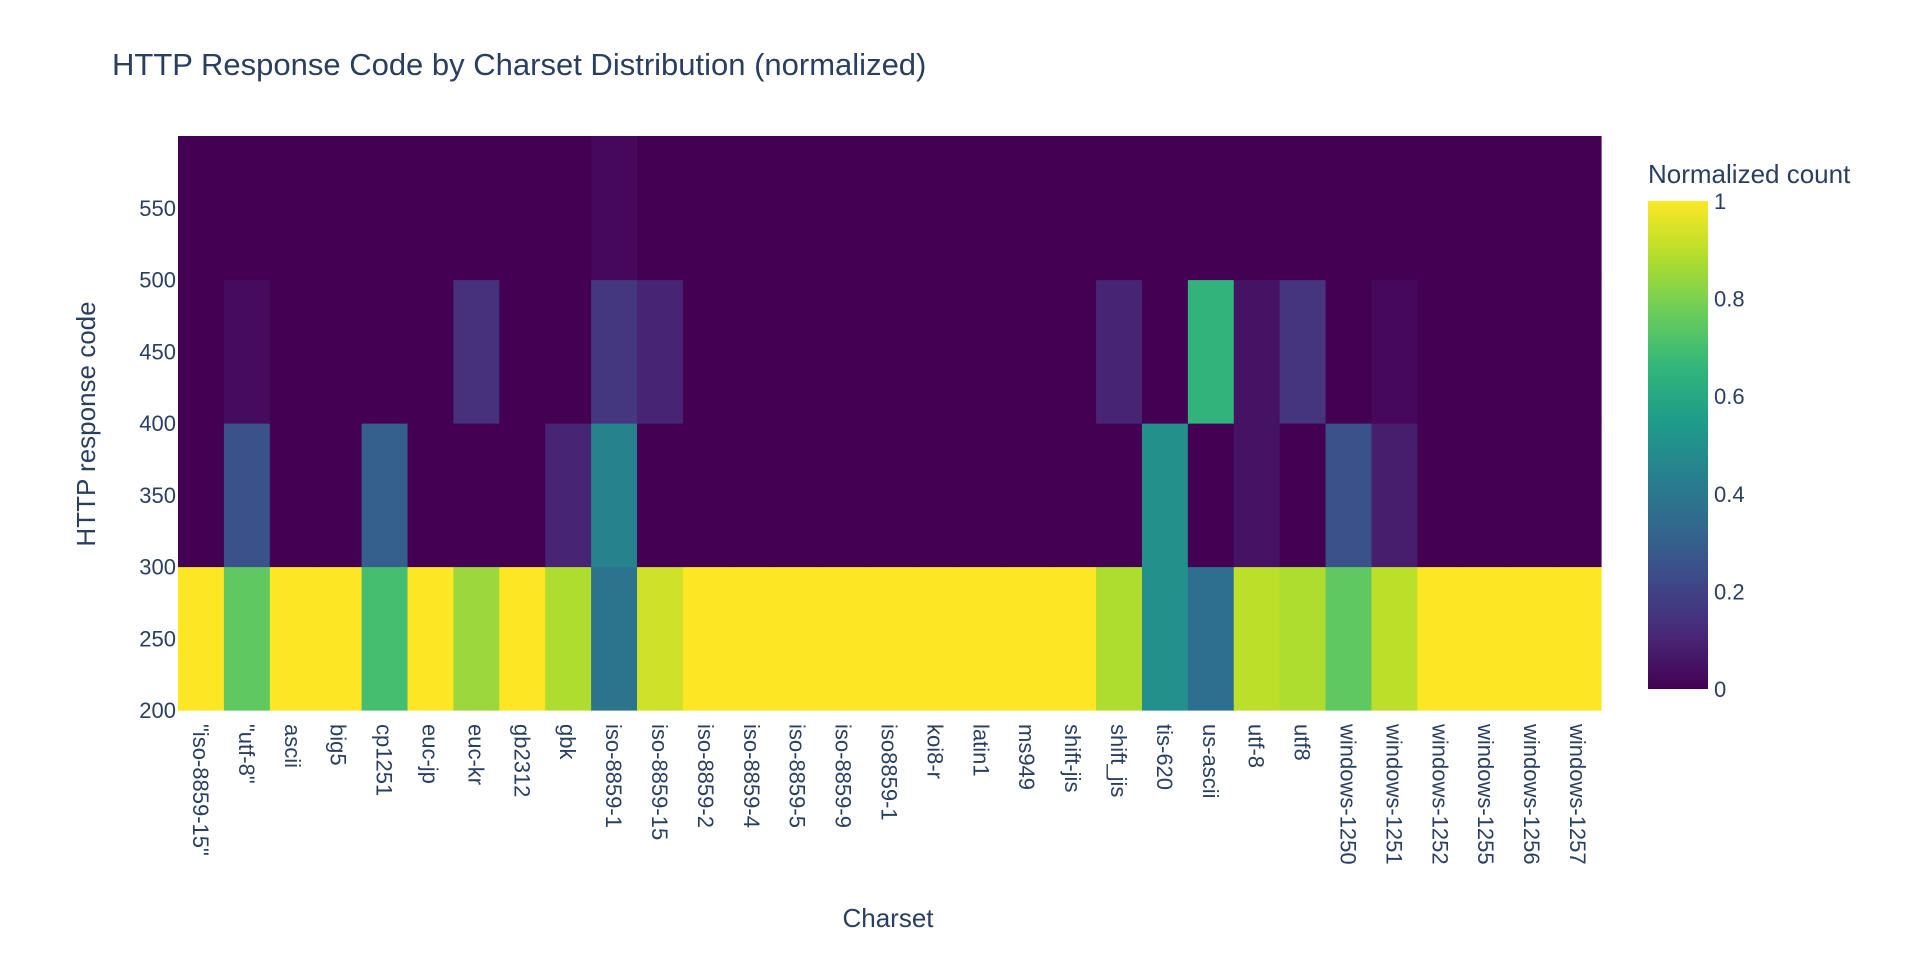  Describe the element at coordinates (292, 746) in the screenshot. I see `x-tick-label: ascii` at that location.